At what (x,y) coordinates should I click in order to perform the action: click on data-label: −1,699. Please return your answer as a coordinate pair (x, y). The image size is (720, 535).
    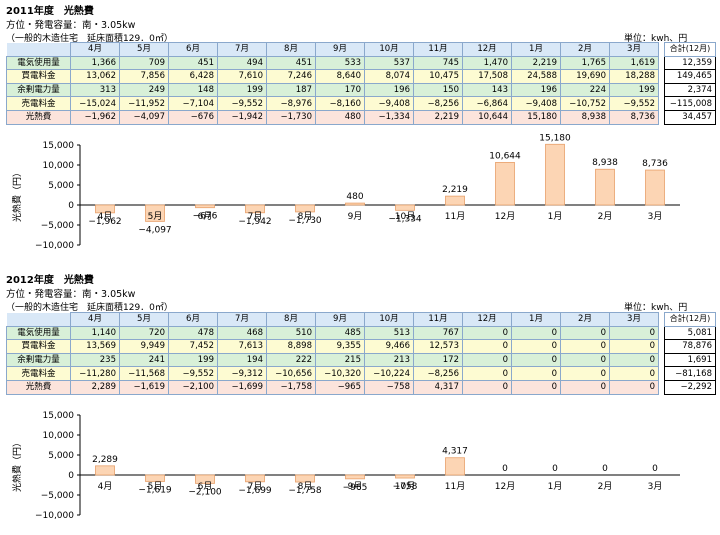
    Looking at the image, I should click on (255, 491).